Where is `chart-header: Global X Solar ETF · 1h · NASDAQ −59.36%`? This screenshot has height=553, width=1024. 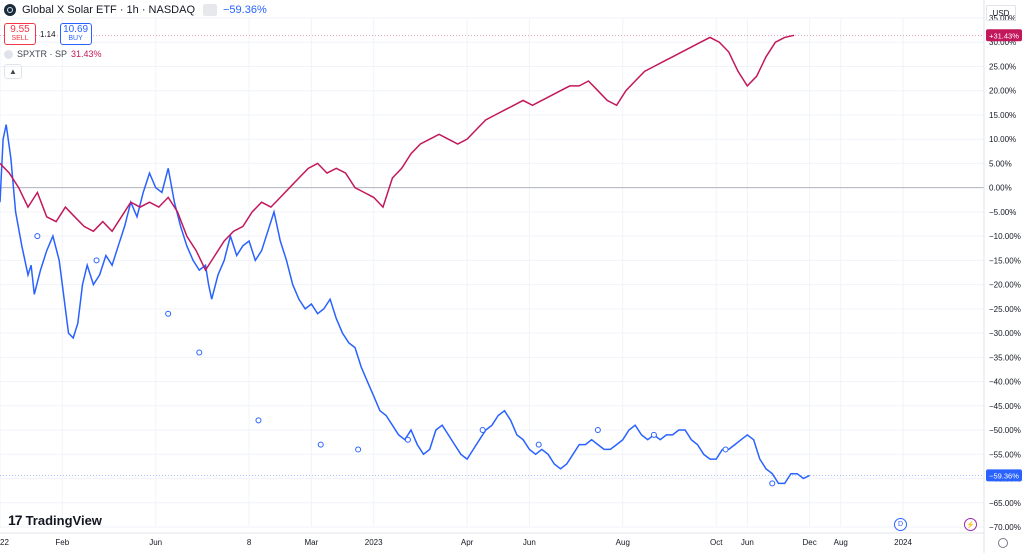 chart-header: Global X Solar ETF · 1h · NASDAQ −59.36% is located at coordinates (135, 10).